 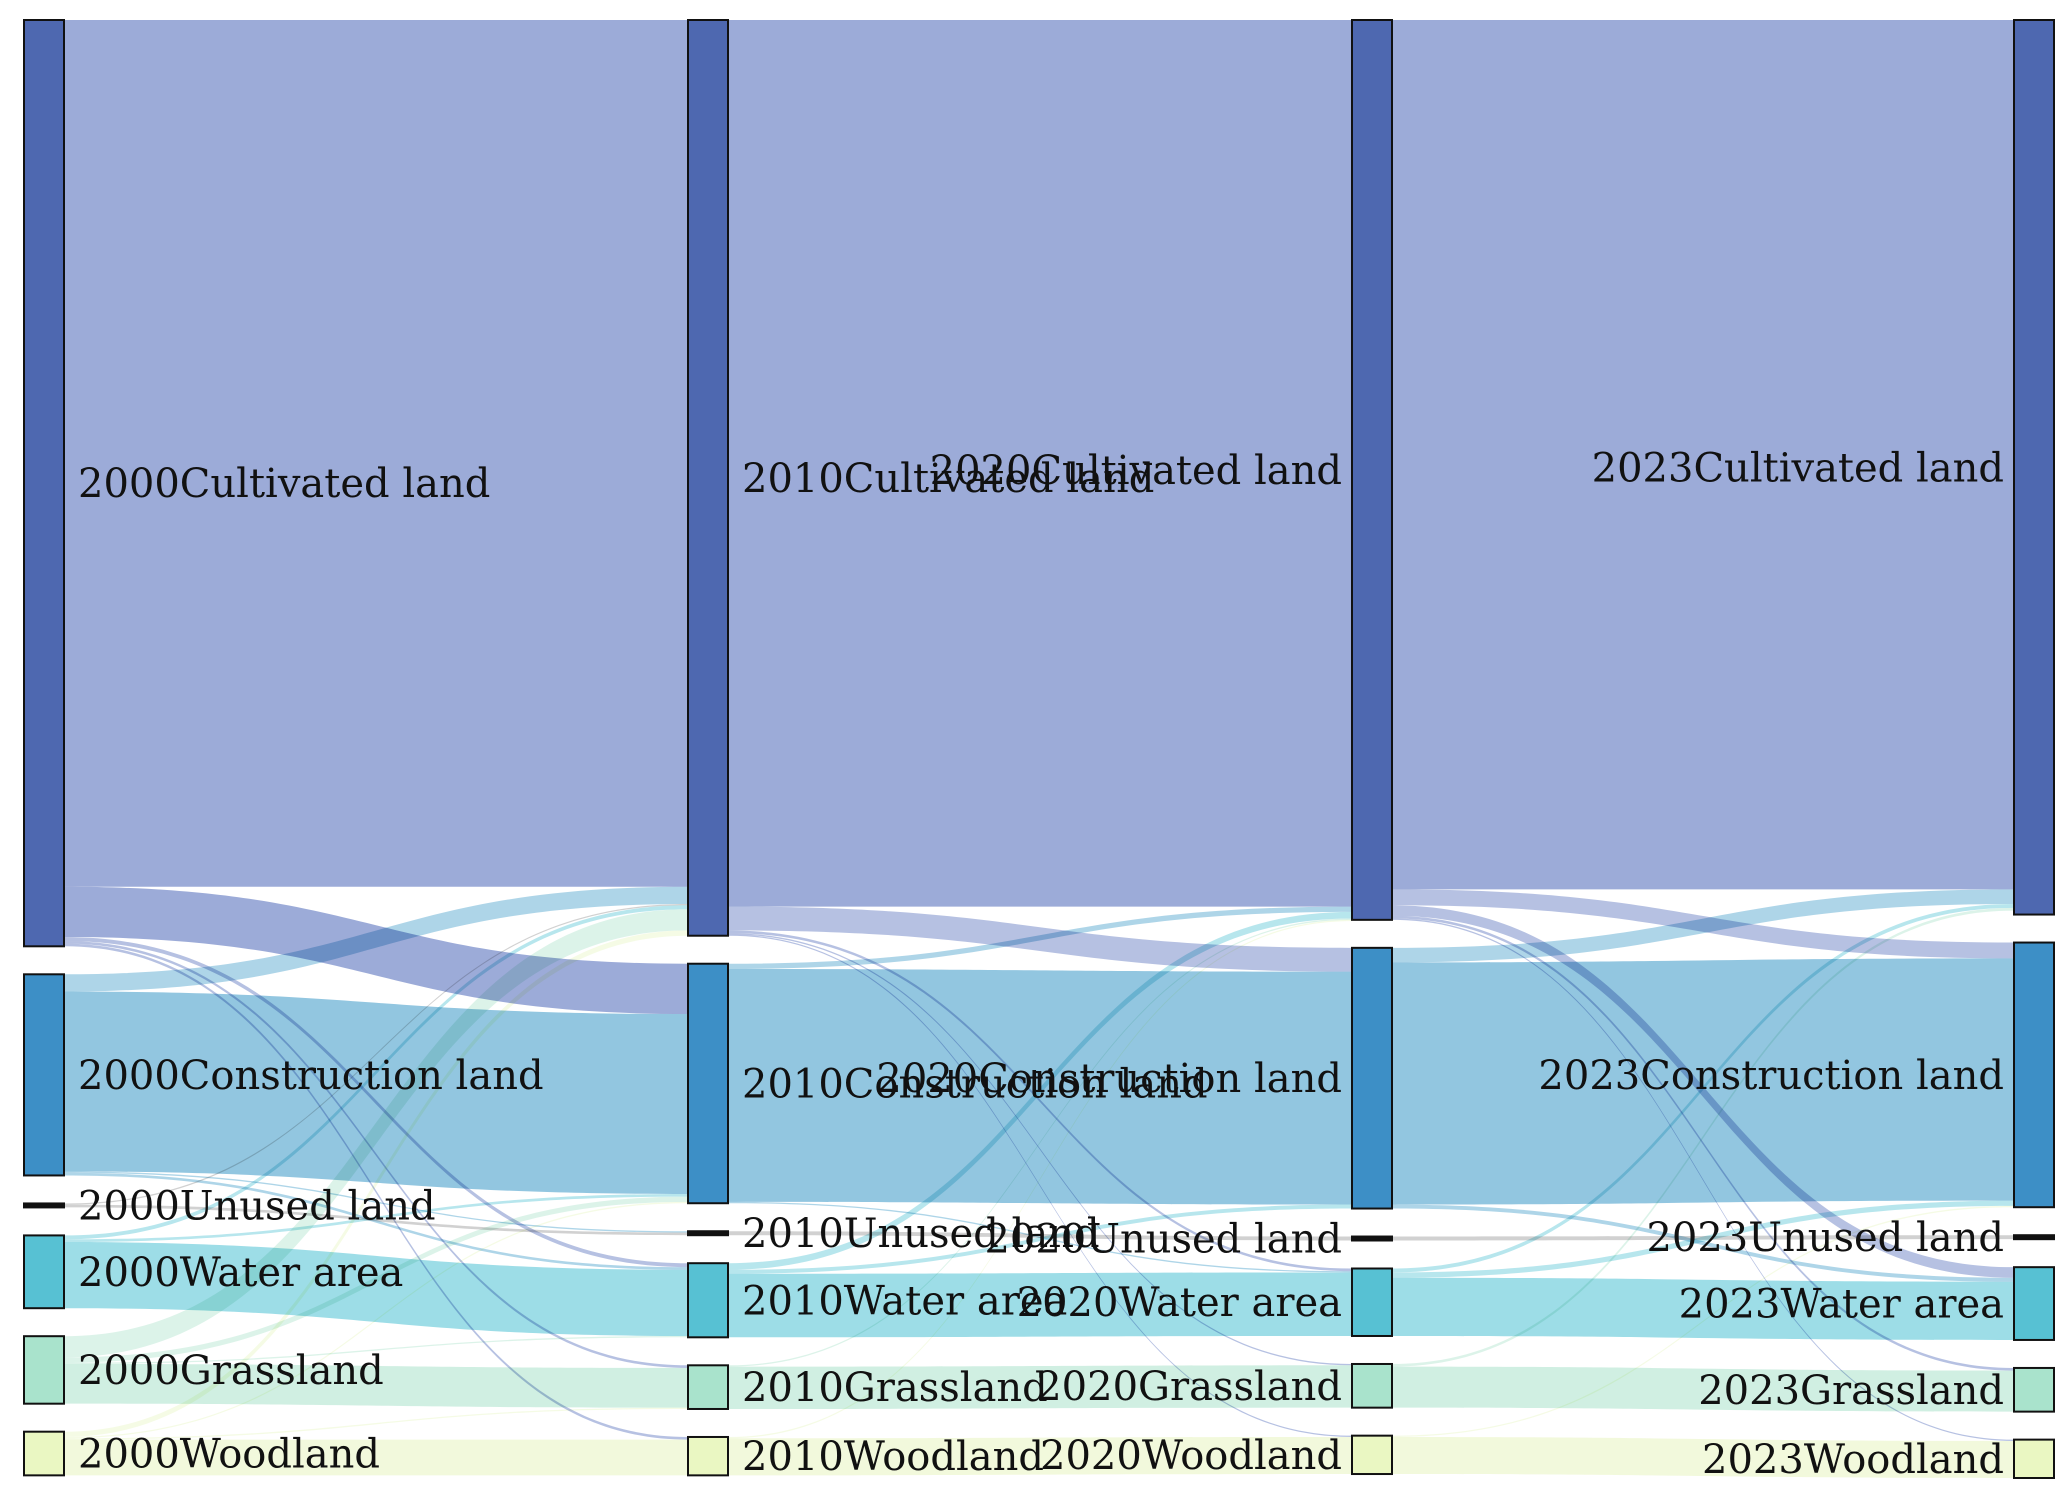 I want to click on link-2020water-area-to-2023water-area, so click(x=1703, y=1308).